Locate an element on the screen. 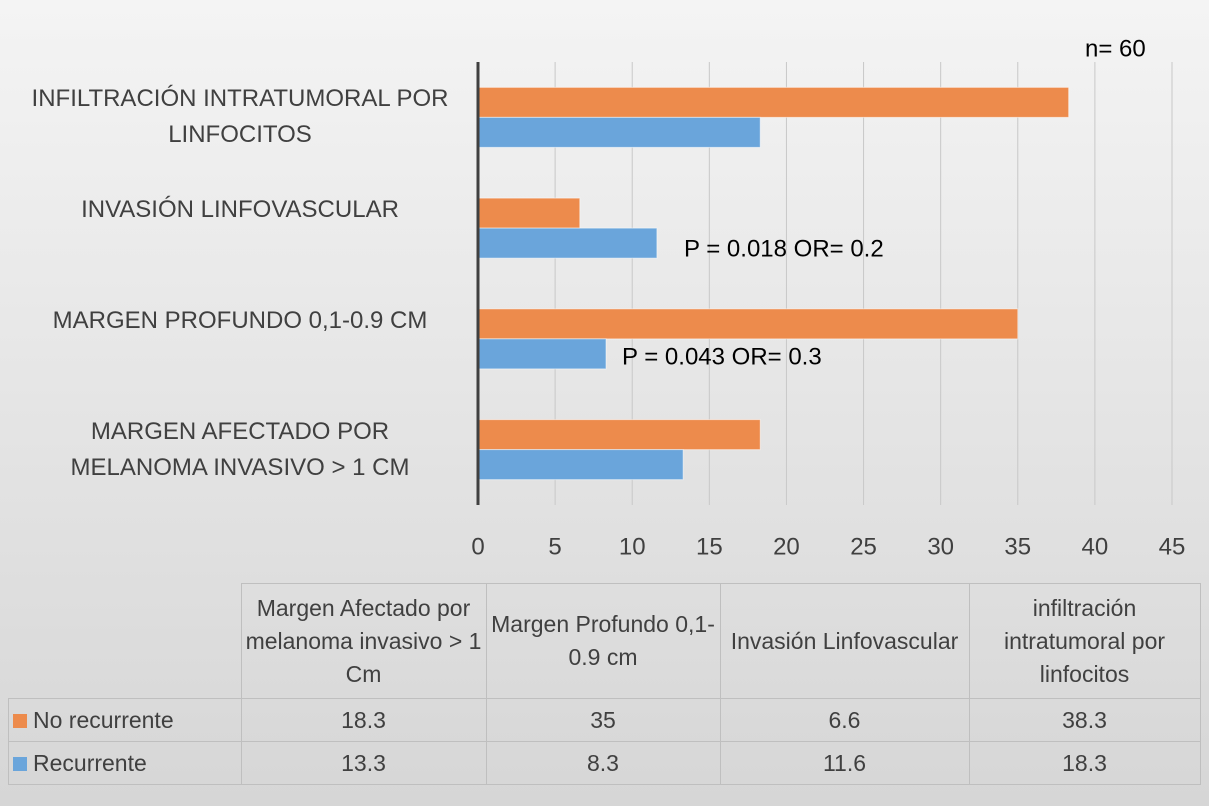 The image size is (1209, 806). x-tick-label: 15 is located at coordinates (709, 546).